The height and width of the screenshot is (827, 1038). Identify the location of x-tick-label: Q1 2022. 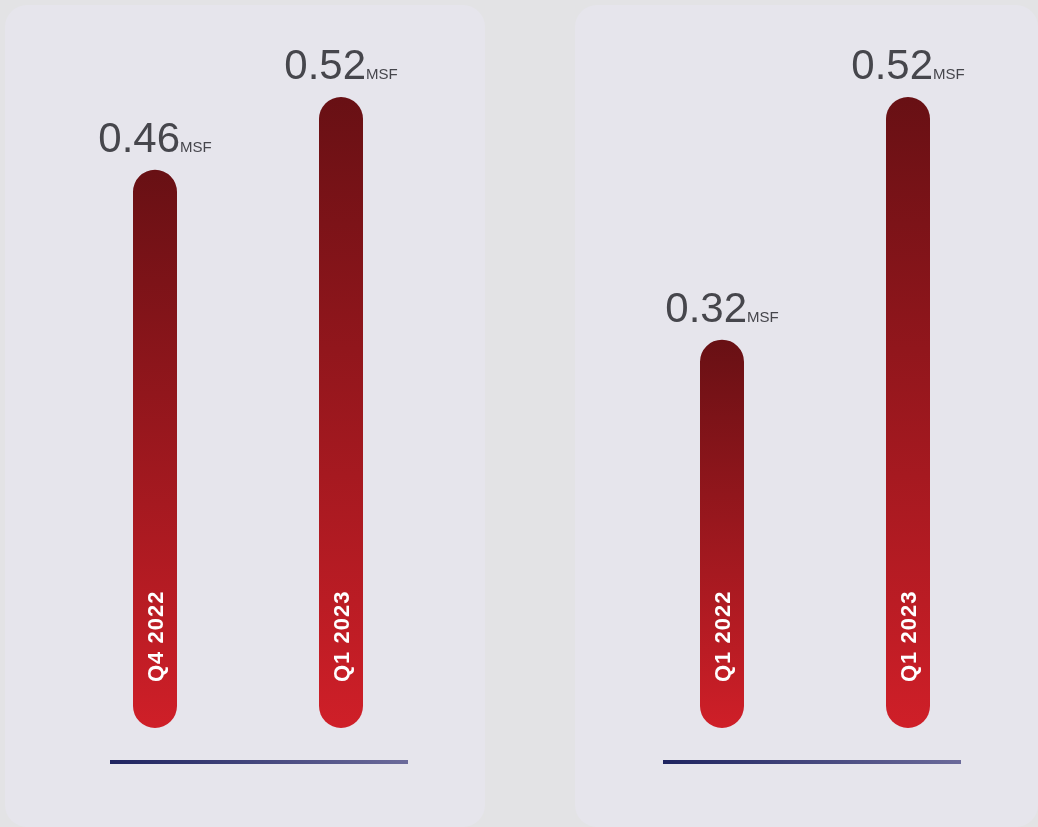
(722, 636).